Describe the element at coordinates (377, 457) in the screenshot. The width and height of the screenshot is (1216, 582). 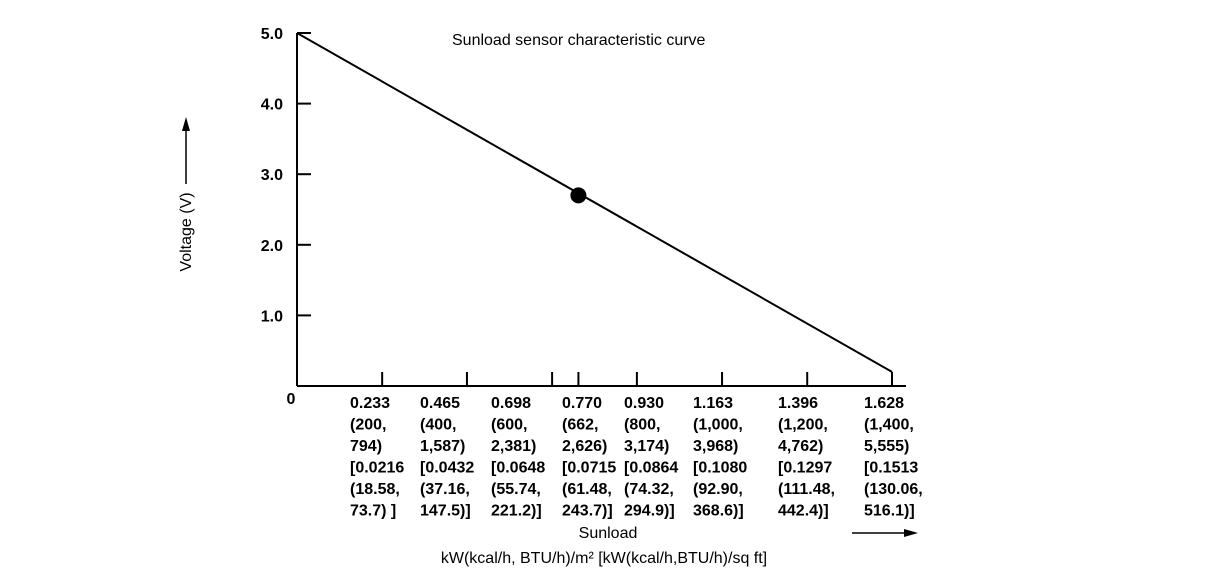
I see `x-tick-label: 0.233 (200, 794) [0.0216 (18.58, 73.7) ]` at that location.